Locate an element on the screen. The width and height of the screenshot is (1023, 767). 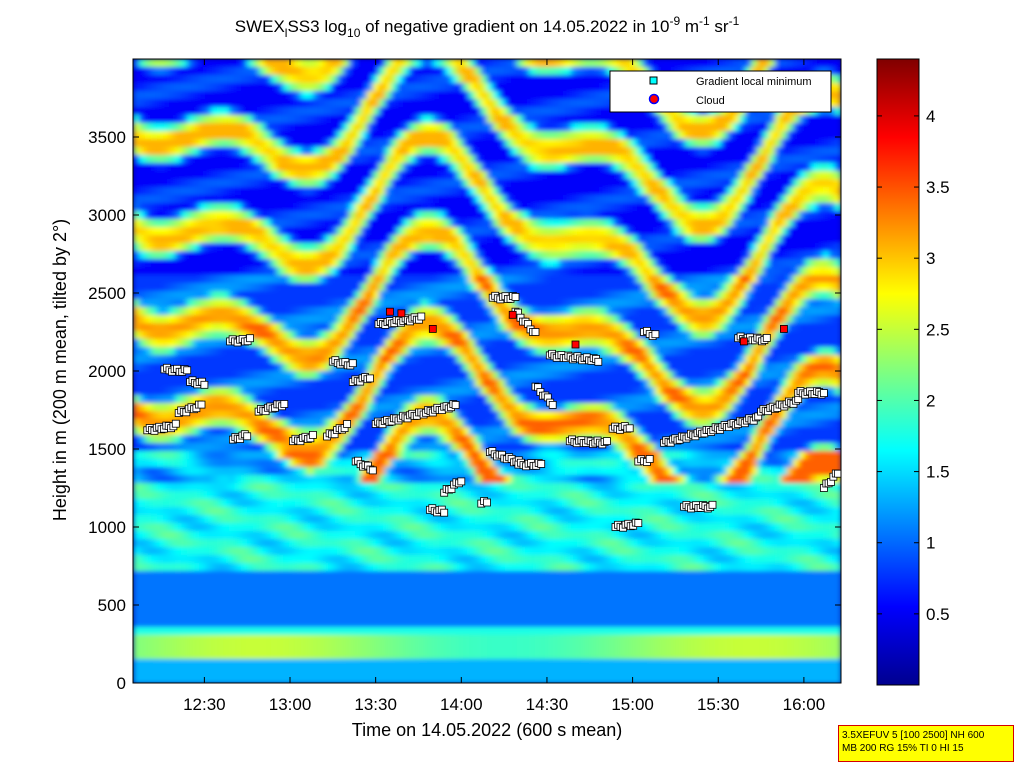
colorbar-tick-label: 2.5 is located at coordinates (938, 329).